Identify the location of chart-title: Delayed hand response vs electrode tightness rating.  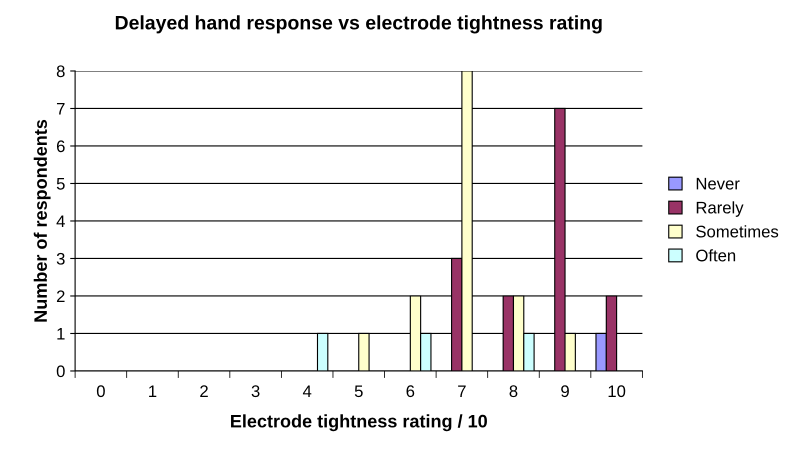
(359, 24).